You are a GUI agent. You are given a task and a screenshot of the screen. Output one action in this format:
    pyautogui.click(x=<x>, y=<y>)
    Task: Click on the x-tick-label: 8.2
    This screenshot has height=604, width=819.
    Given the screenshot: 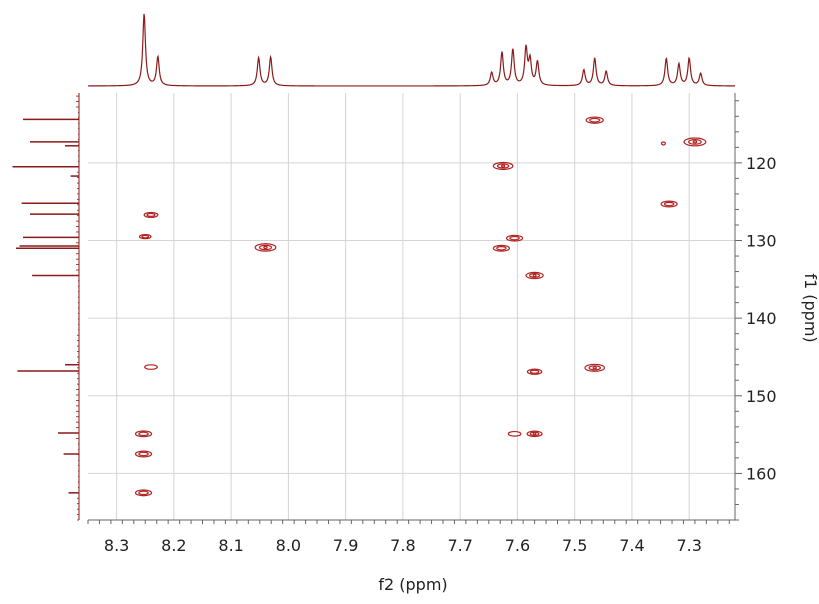 What is the action you would take?
    pyautogui.click(x=173, y=545)
    